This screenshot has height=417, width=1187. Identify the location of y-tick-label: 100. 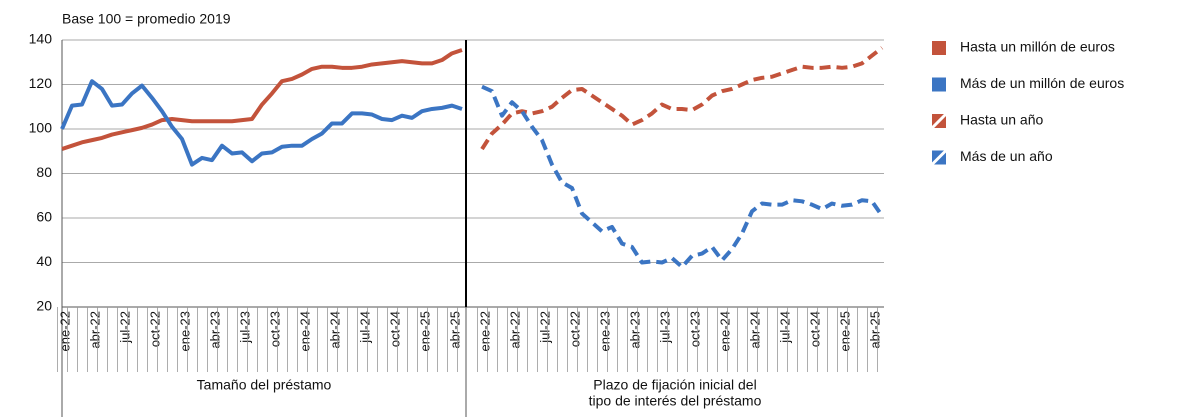
(41, 128).